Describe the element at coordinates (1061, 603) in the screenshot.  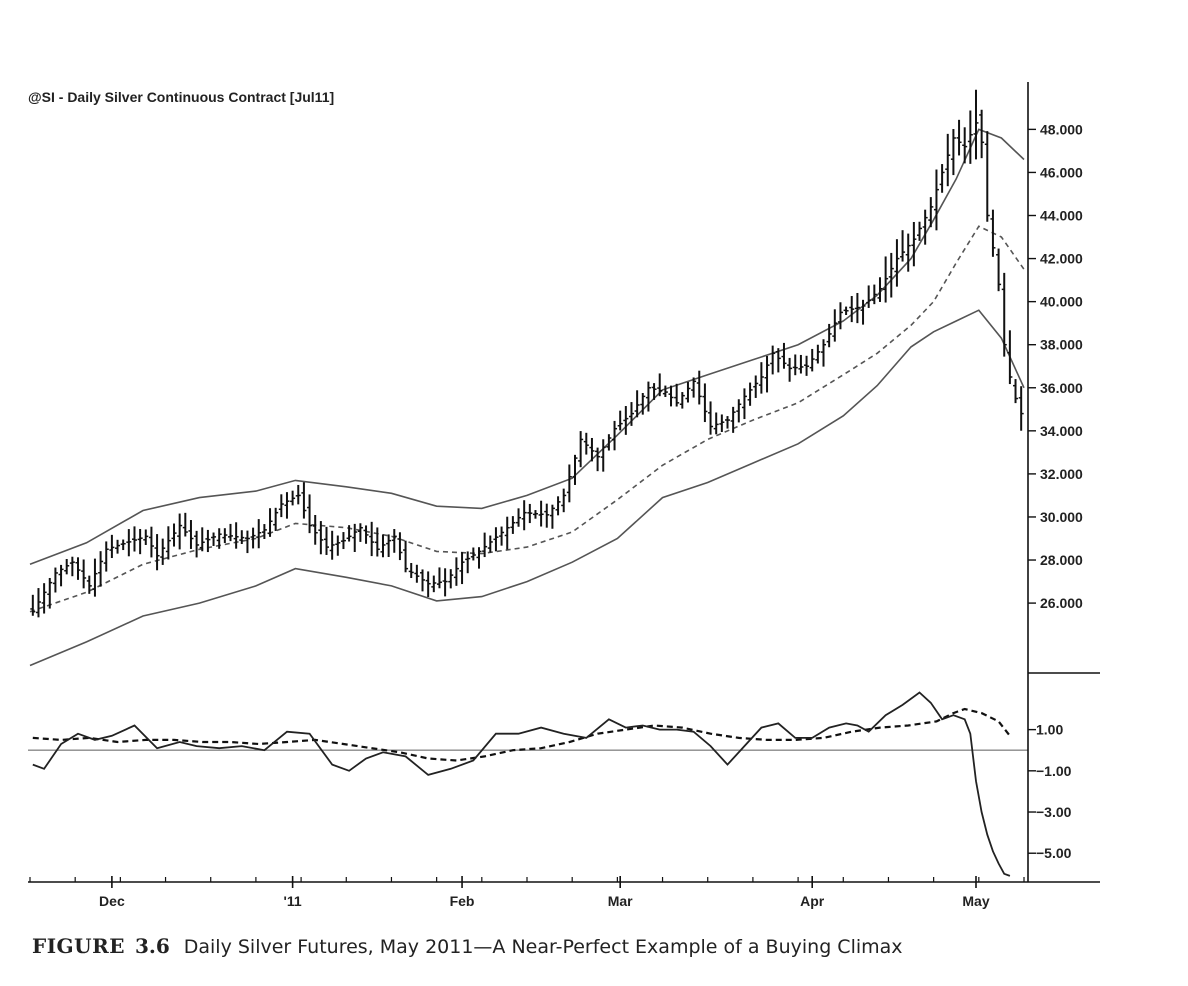
I see `price-tick-label: 26.000` at that location.